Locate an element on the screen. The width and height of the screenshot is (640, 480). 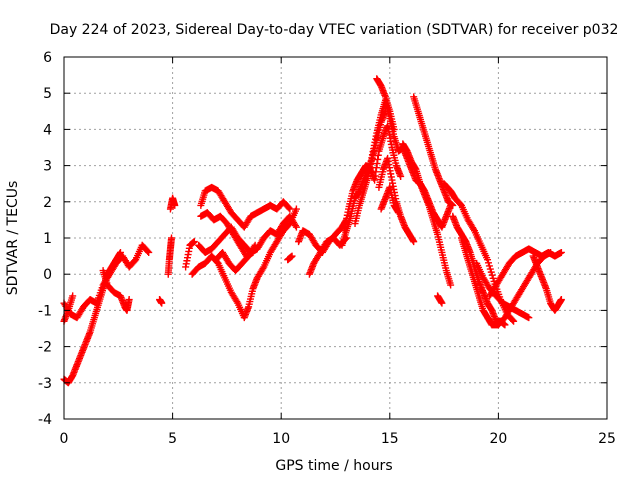
y-tick-label: 2 is located at coordinates (47, 203).